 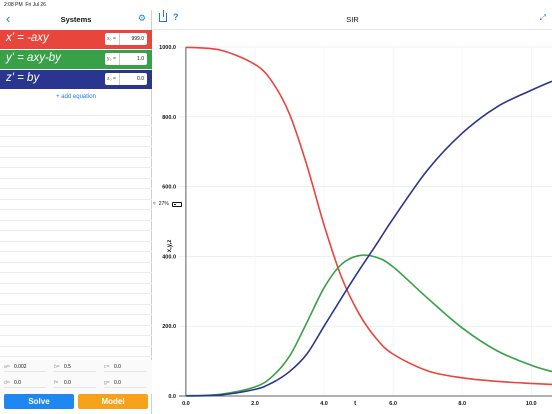 I want to click on chart-title: SIR, so click(x=352, y=19).